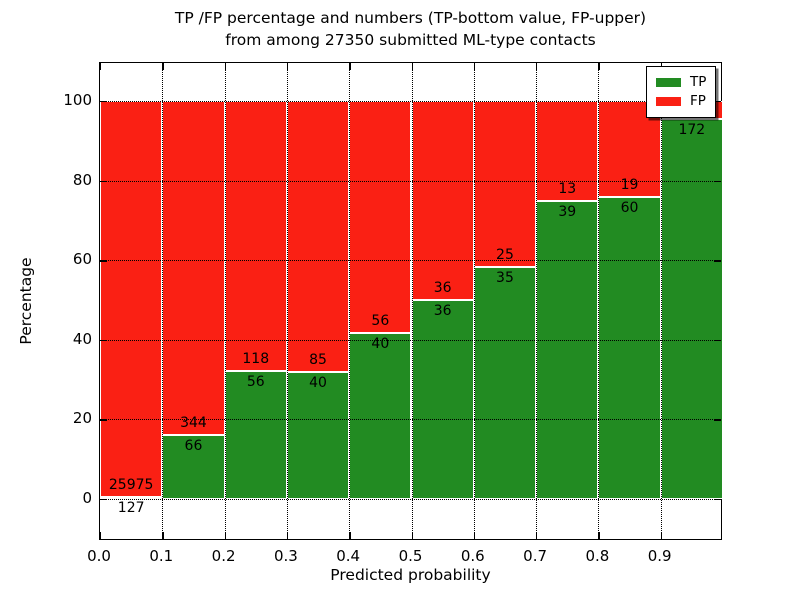 Image resolution: width=800 pixels, height=600 pixels. I want to click on fp-count-label: 56, so click(380, 321).